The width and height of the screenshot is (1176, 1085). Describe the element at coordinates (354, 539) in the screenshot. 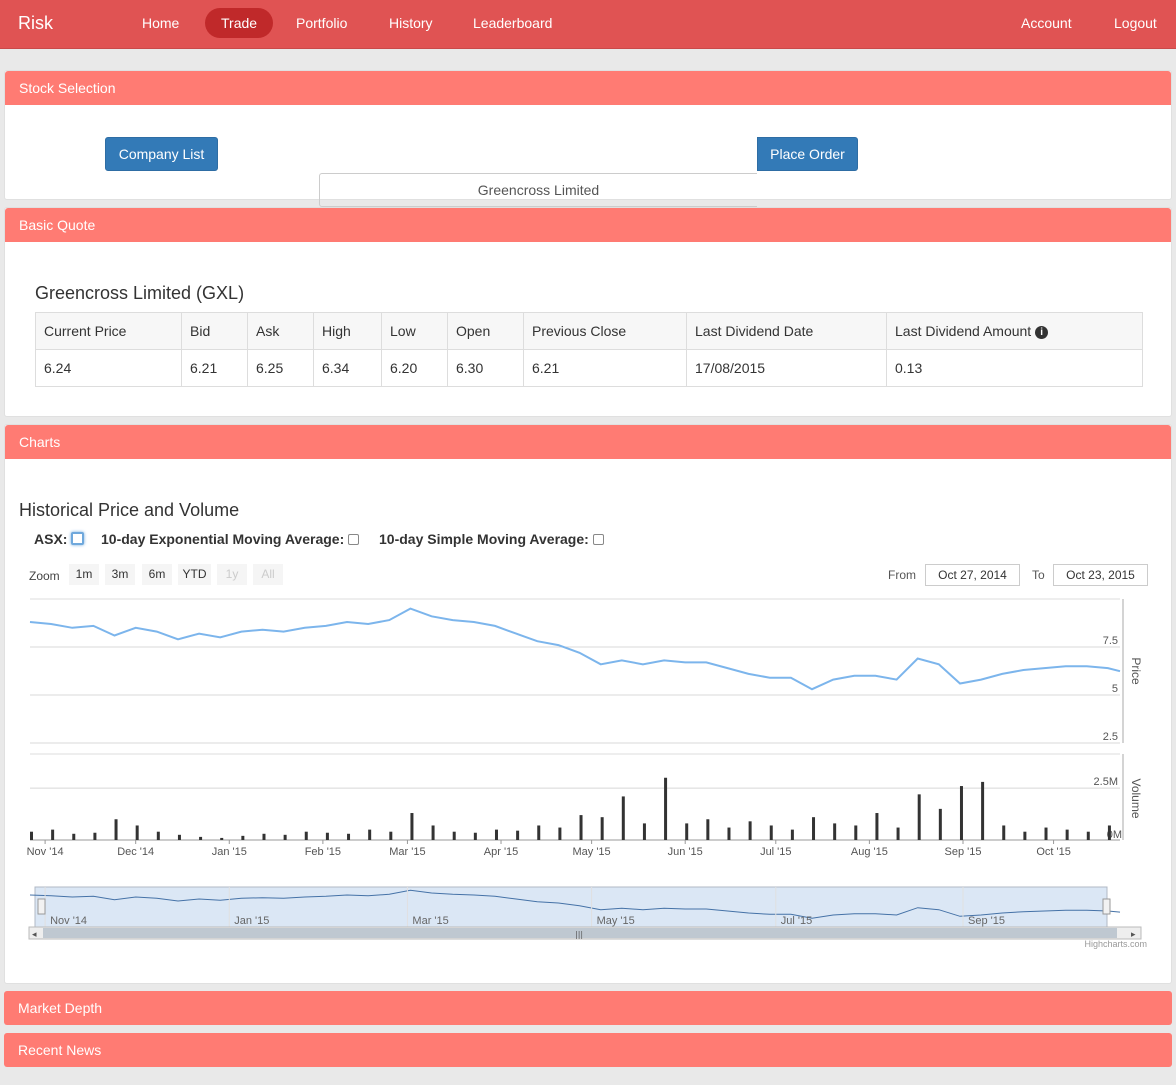

I see `ema-checkbox` at that location.